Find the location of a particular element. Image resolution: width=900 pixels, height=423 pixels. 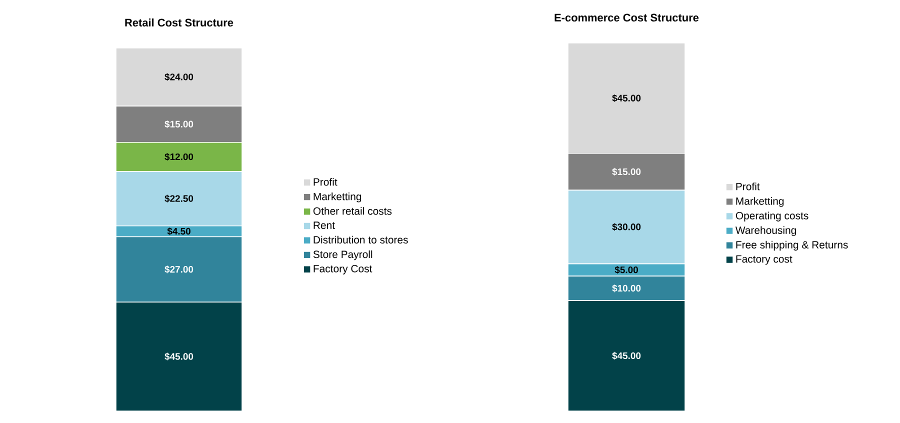

legend-label: Warehousing is located at coordinates (765, 231).